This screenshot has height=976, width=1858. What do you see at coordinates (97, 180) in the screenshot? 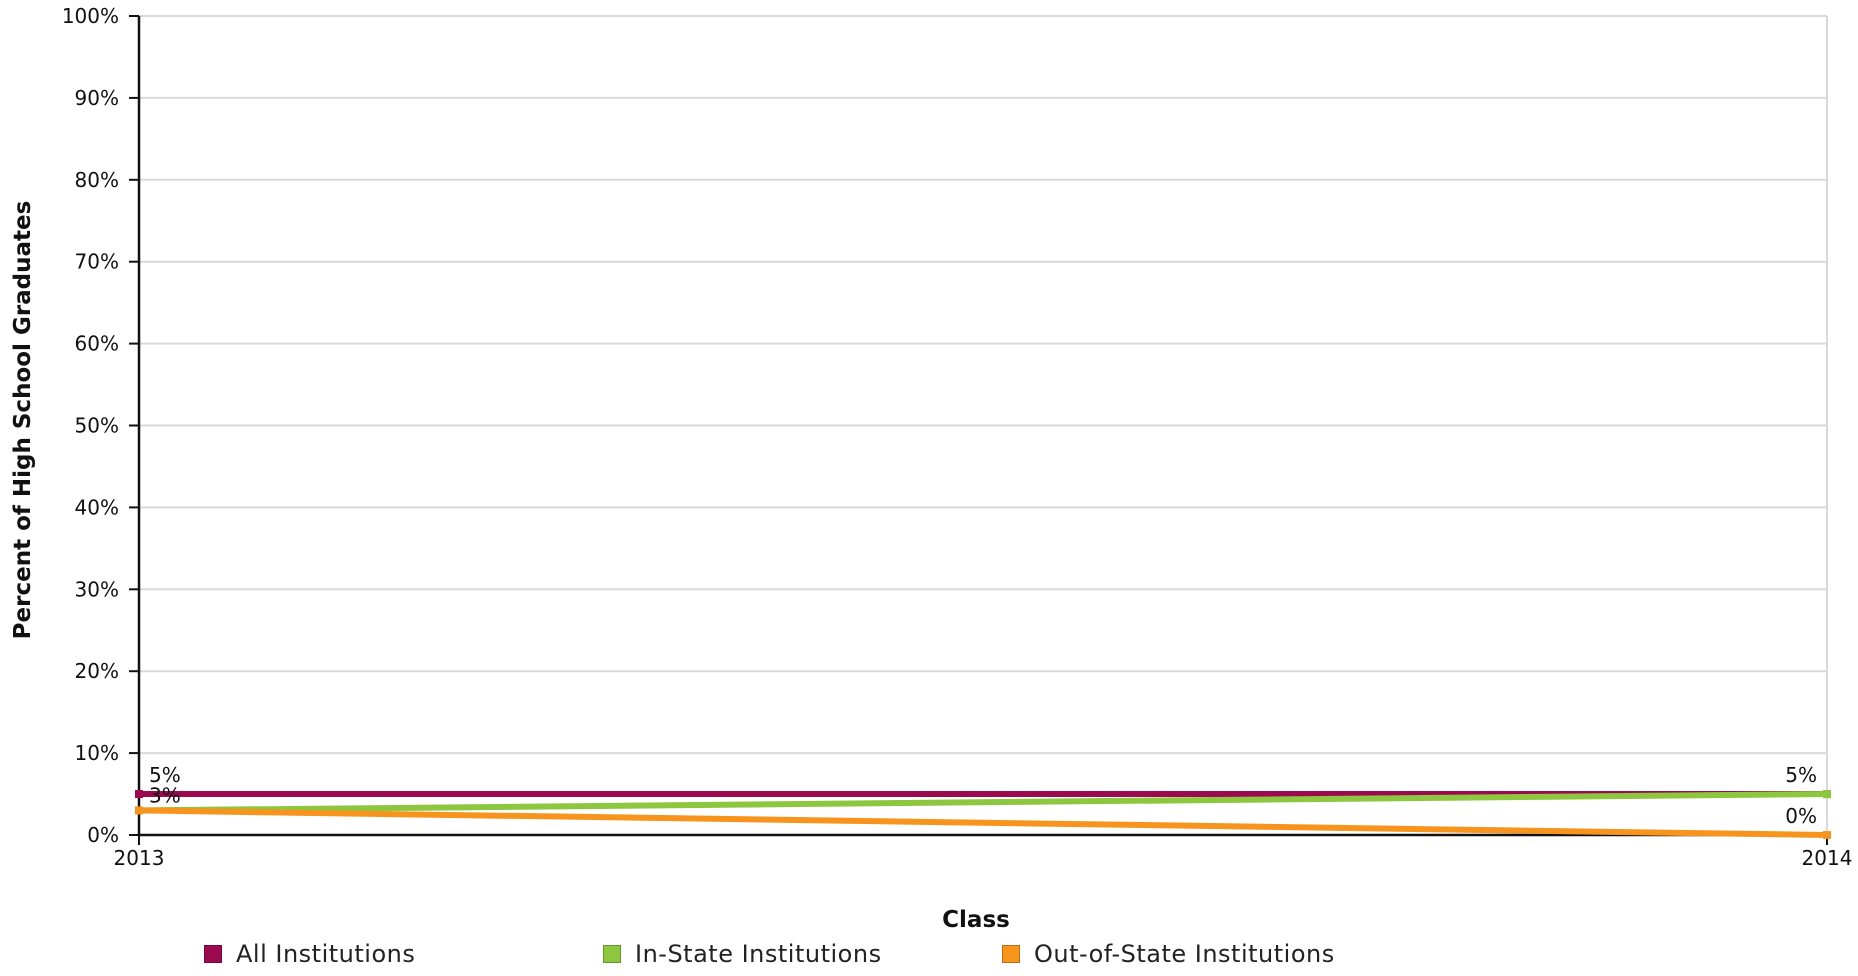
I see `y-tick-label: 80%` at bounding box center [97, 180].